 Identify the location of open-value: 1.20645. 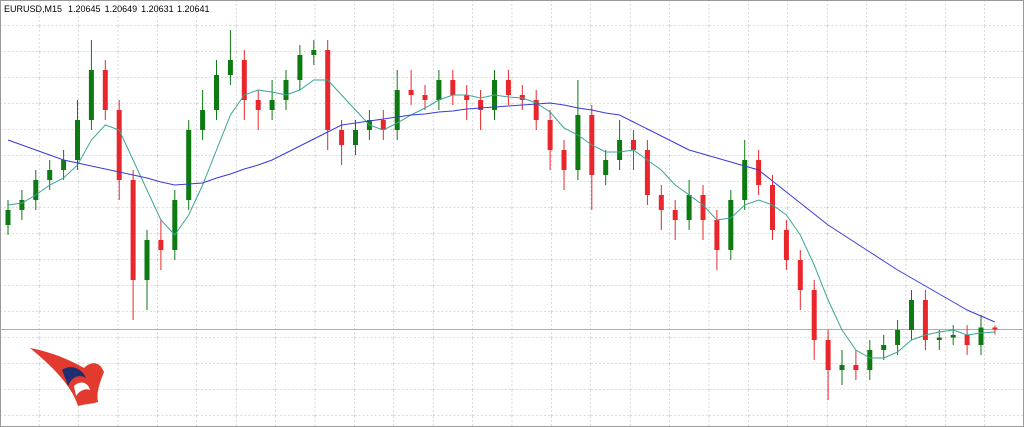
(84, 9).